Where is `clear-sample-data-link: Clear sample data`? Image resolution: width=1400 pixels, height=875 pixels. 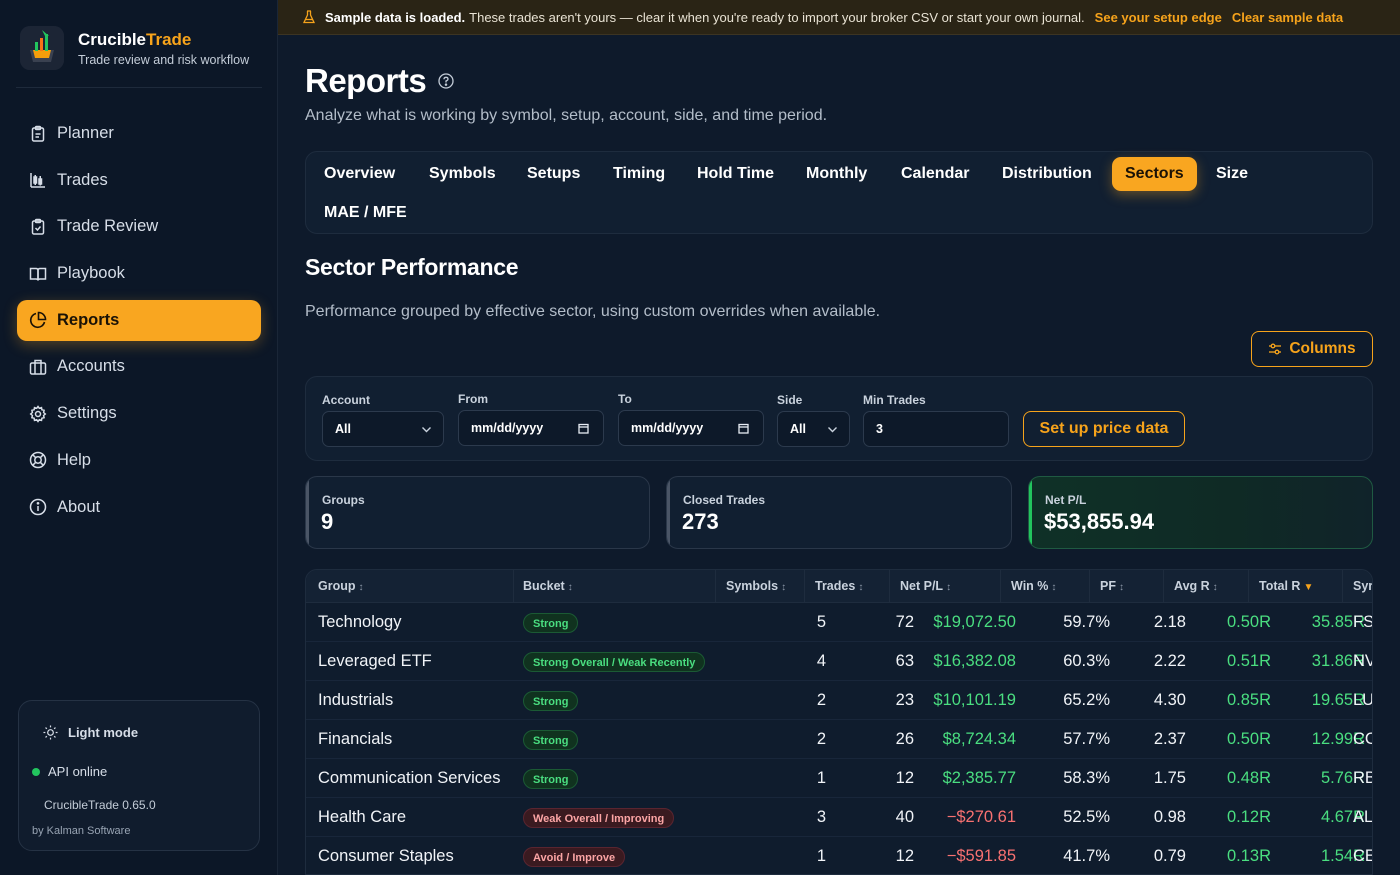
clear-sample-data-link: Clear sample data is located at coordinates (1287, 17).